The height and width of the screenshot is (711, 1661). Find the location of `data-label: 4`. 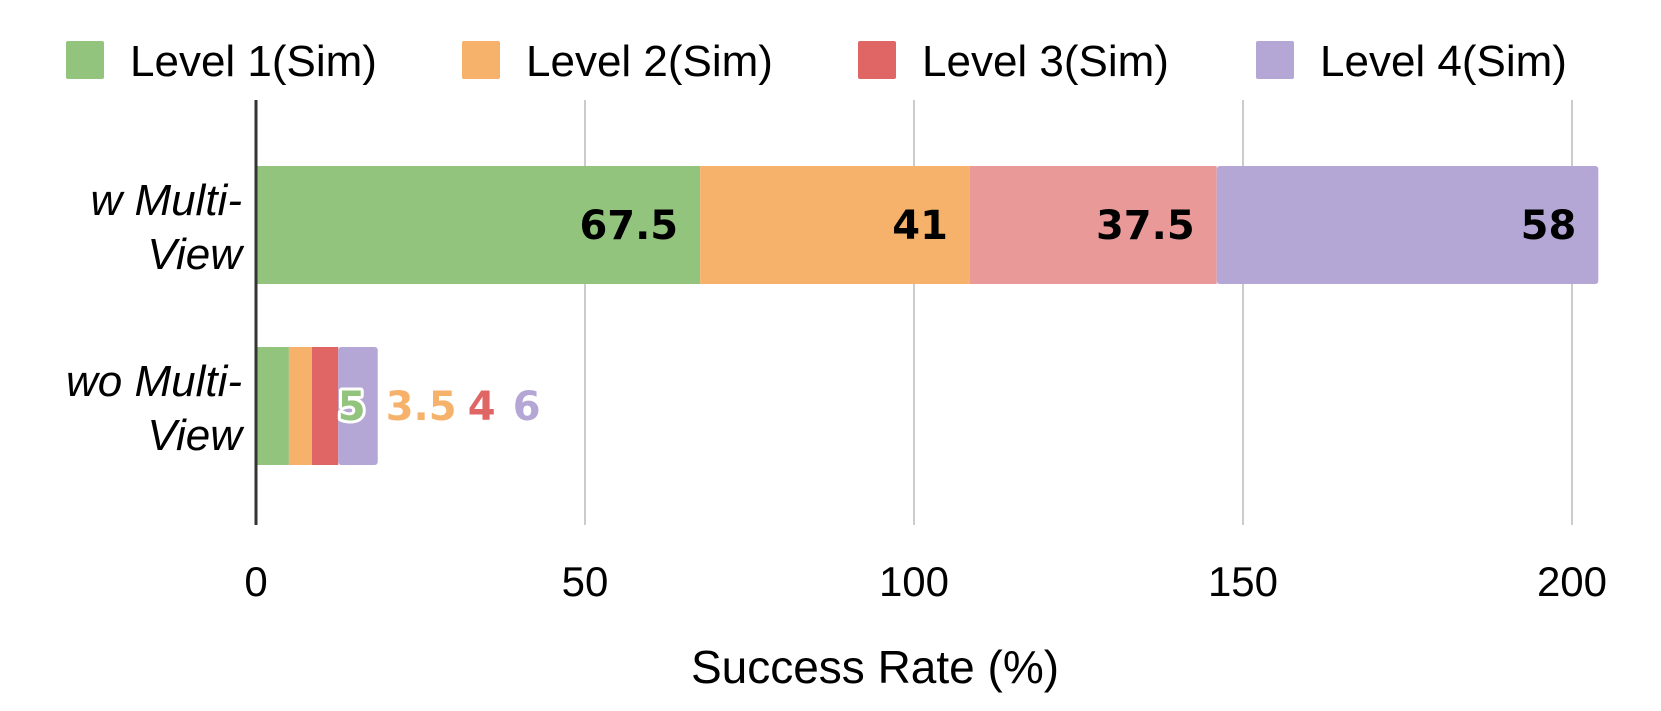

data-label: 4 is located at coordinates (482, 407).